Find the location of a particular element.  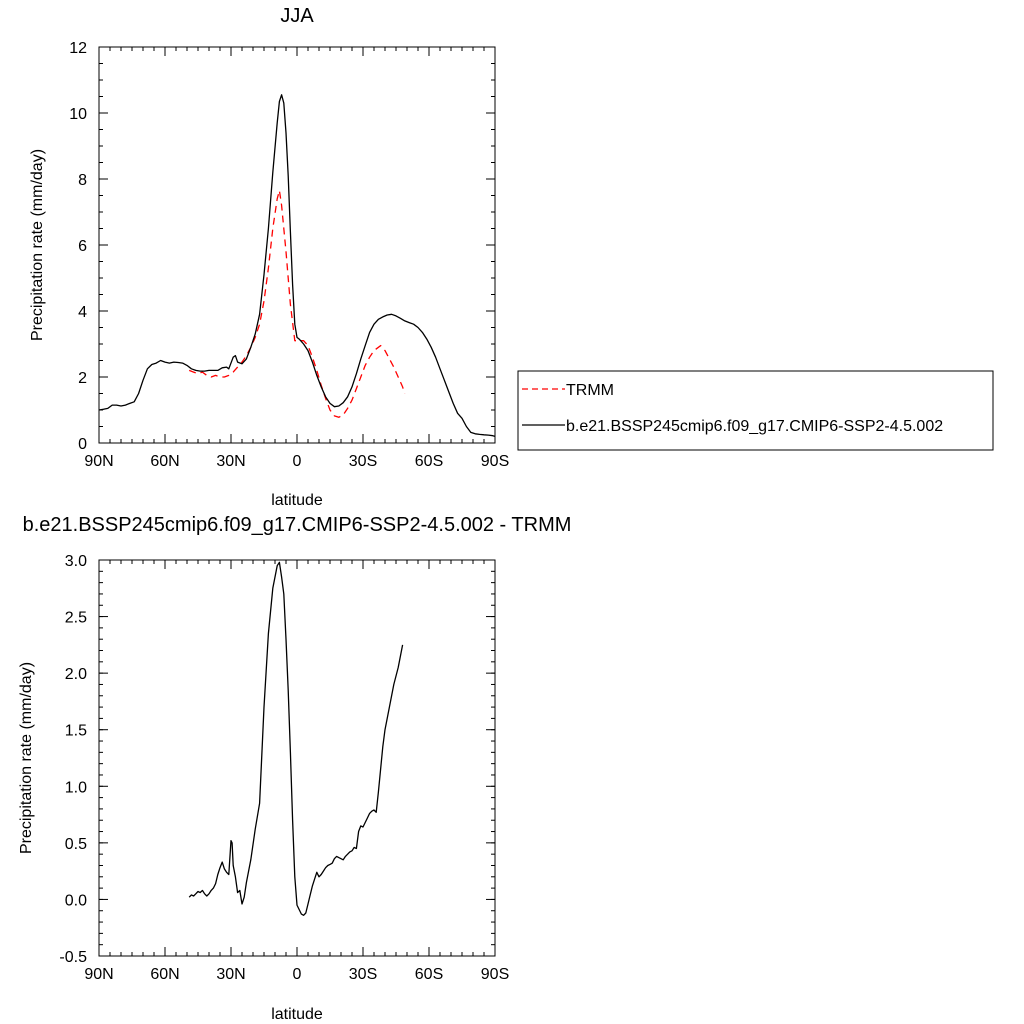

bottom-x-tick-label: 60N is located at coordinates (164, 974).